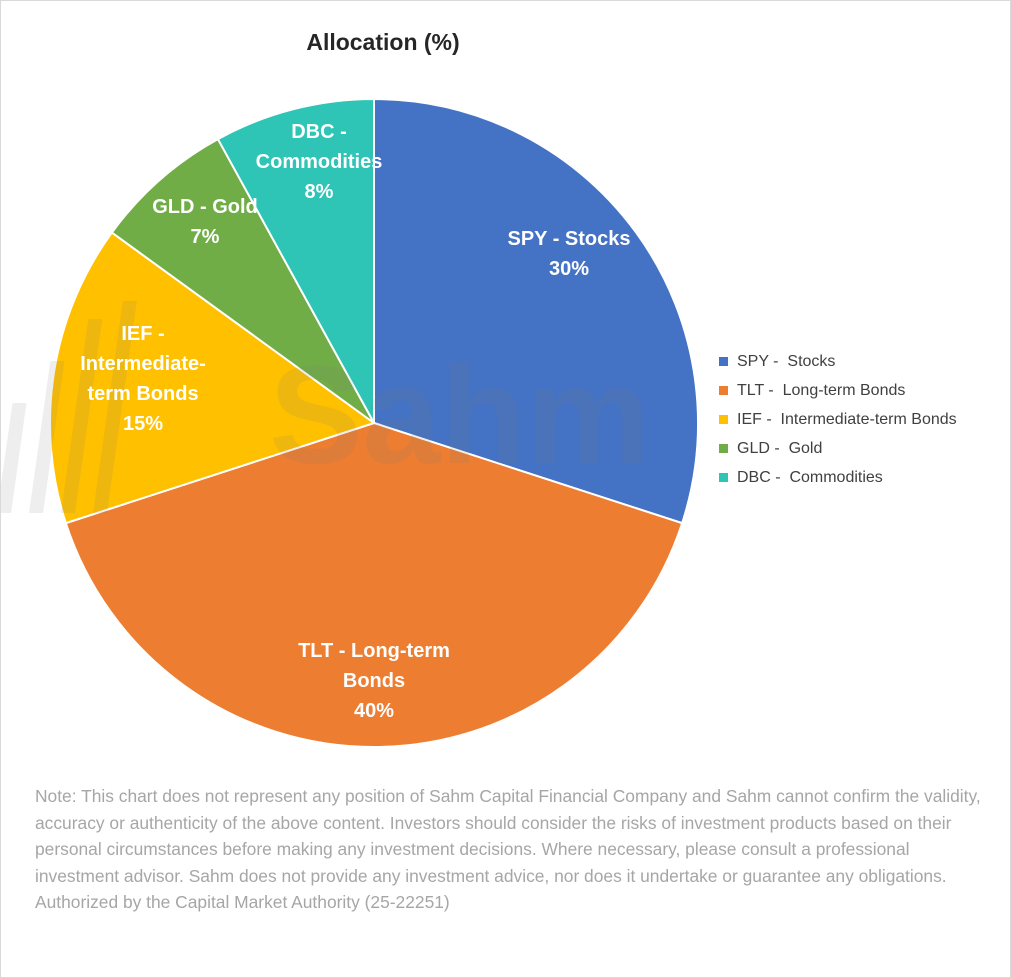  I want to click on watermark-text: Sahm, so click(459, 414).